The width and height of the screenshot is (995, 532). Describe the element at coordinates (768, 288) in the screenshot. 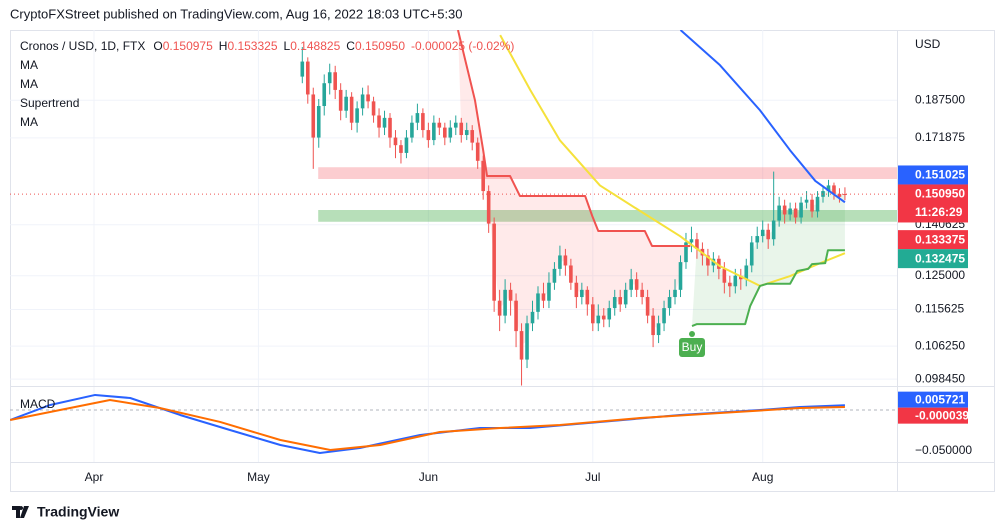

I see `indicator-line` at that location.